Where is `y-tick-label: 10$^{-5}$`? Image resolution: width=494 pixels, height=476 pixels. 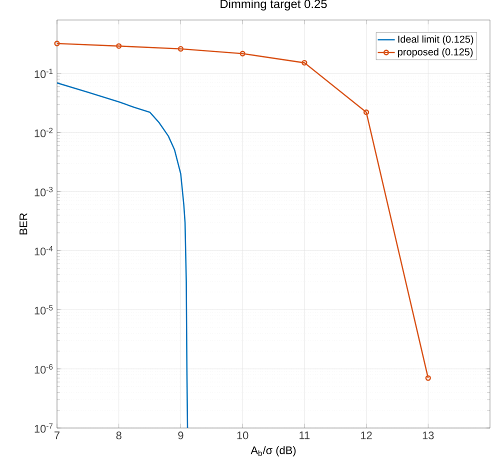
y-tick-label: 10$^{-5}$ is located at coordinates (43, 309).